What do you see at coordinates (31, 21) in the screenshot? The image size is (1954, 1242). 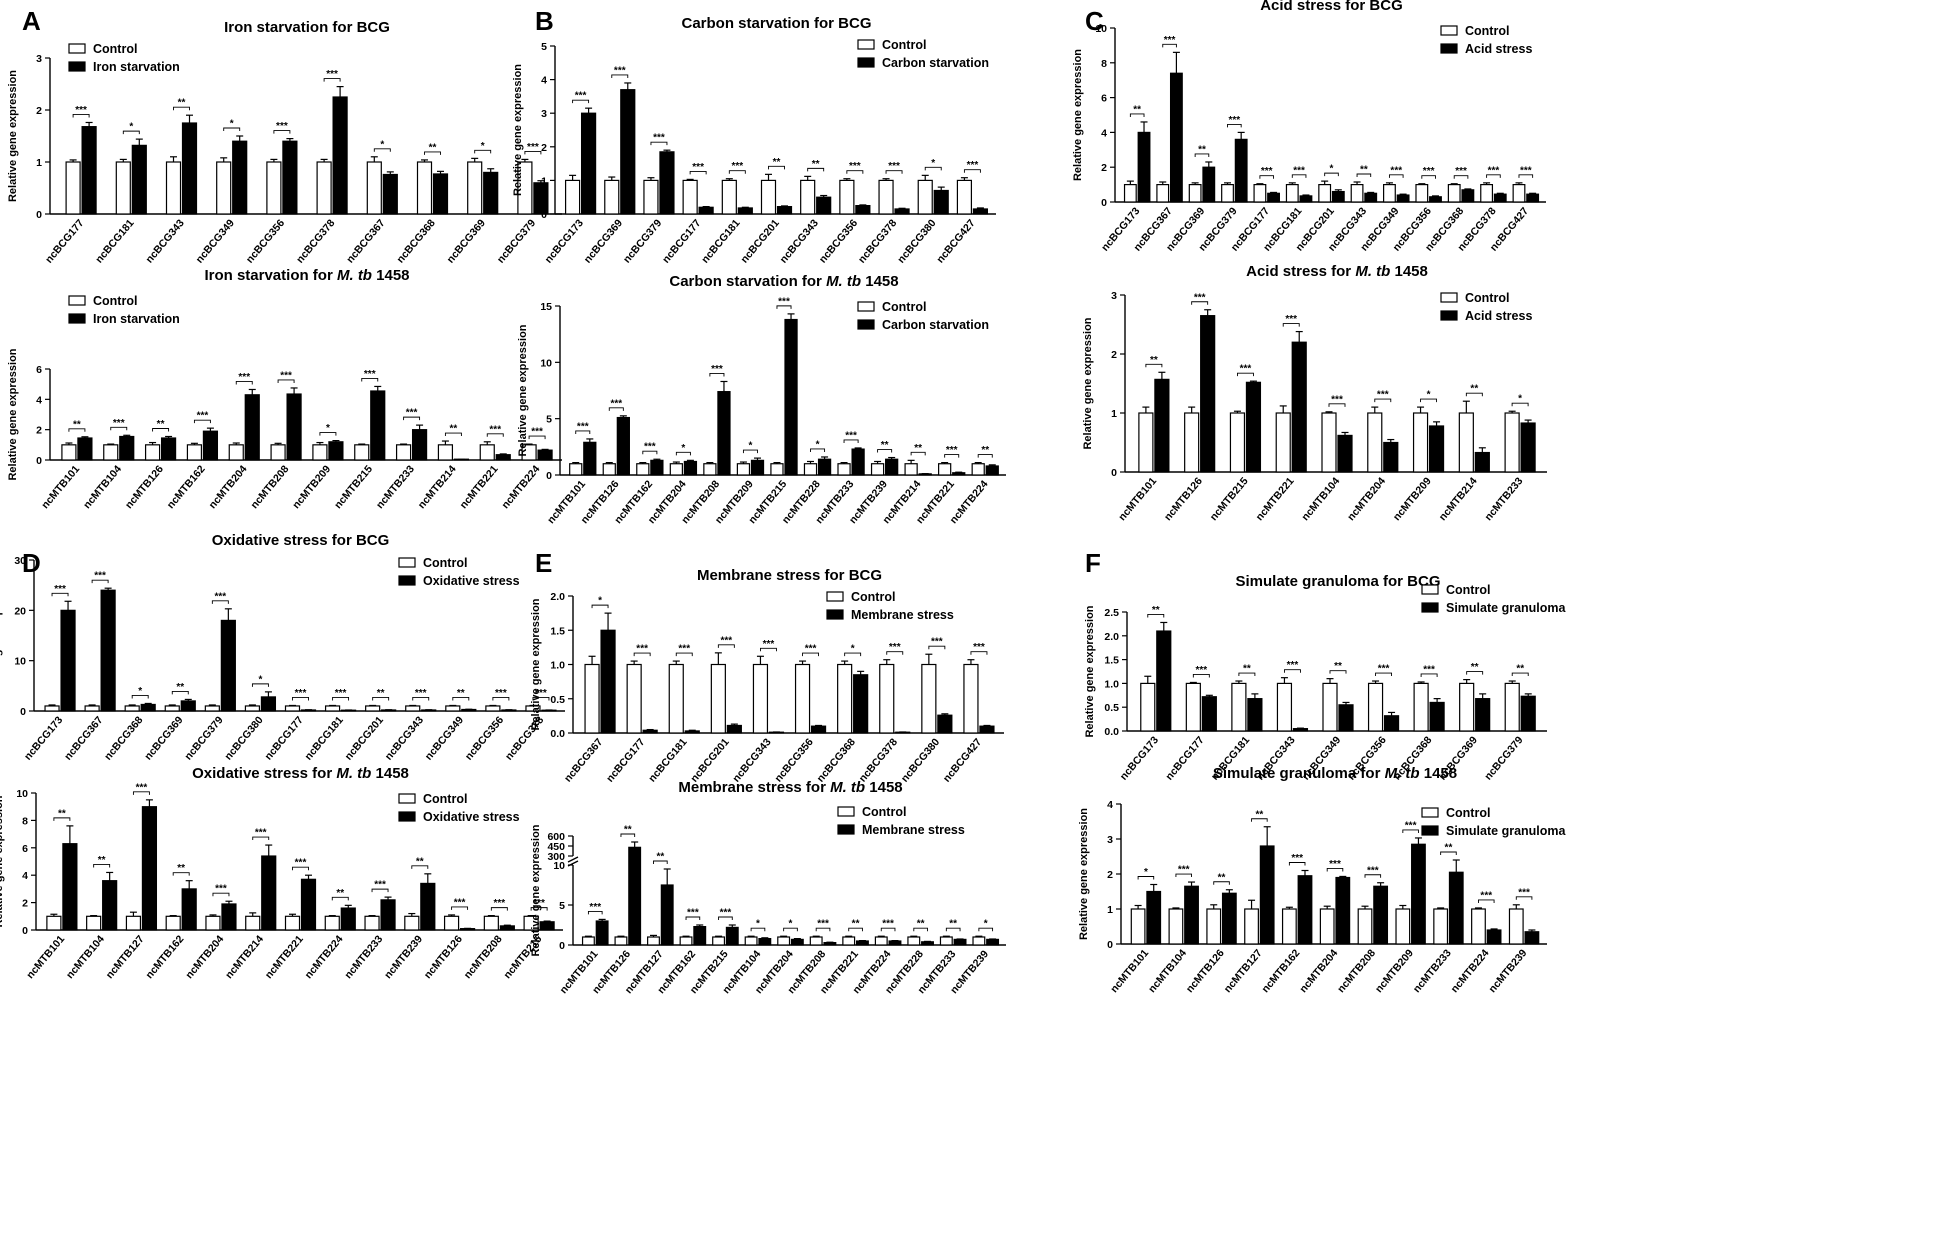 I see `panel-letter-a: A` at bounding box center [31, 21].